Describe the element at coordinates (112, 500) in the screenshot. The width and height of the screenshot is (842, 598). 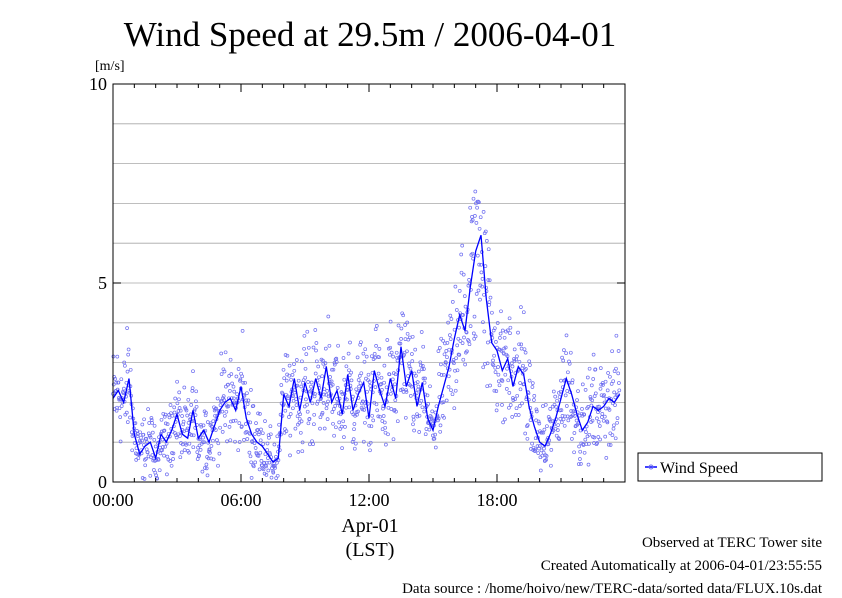
I see `x-tick-label: 00:00` at that location.